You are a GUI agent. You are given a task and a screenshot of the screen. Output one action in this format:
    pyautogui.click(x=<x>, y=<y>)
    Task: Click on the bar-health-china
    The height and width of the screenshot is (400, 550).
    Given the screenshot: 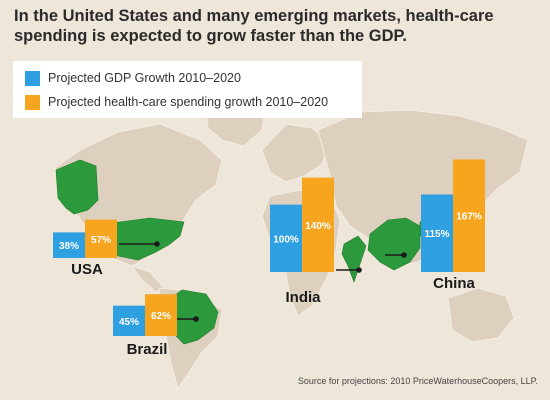 What is the action you would take?
    pyautogui.click(x=469, y=215)
    